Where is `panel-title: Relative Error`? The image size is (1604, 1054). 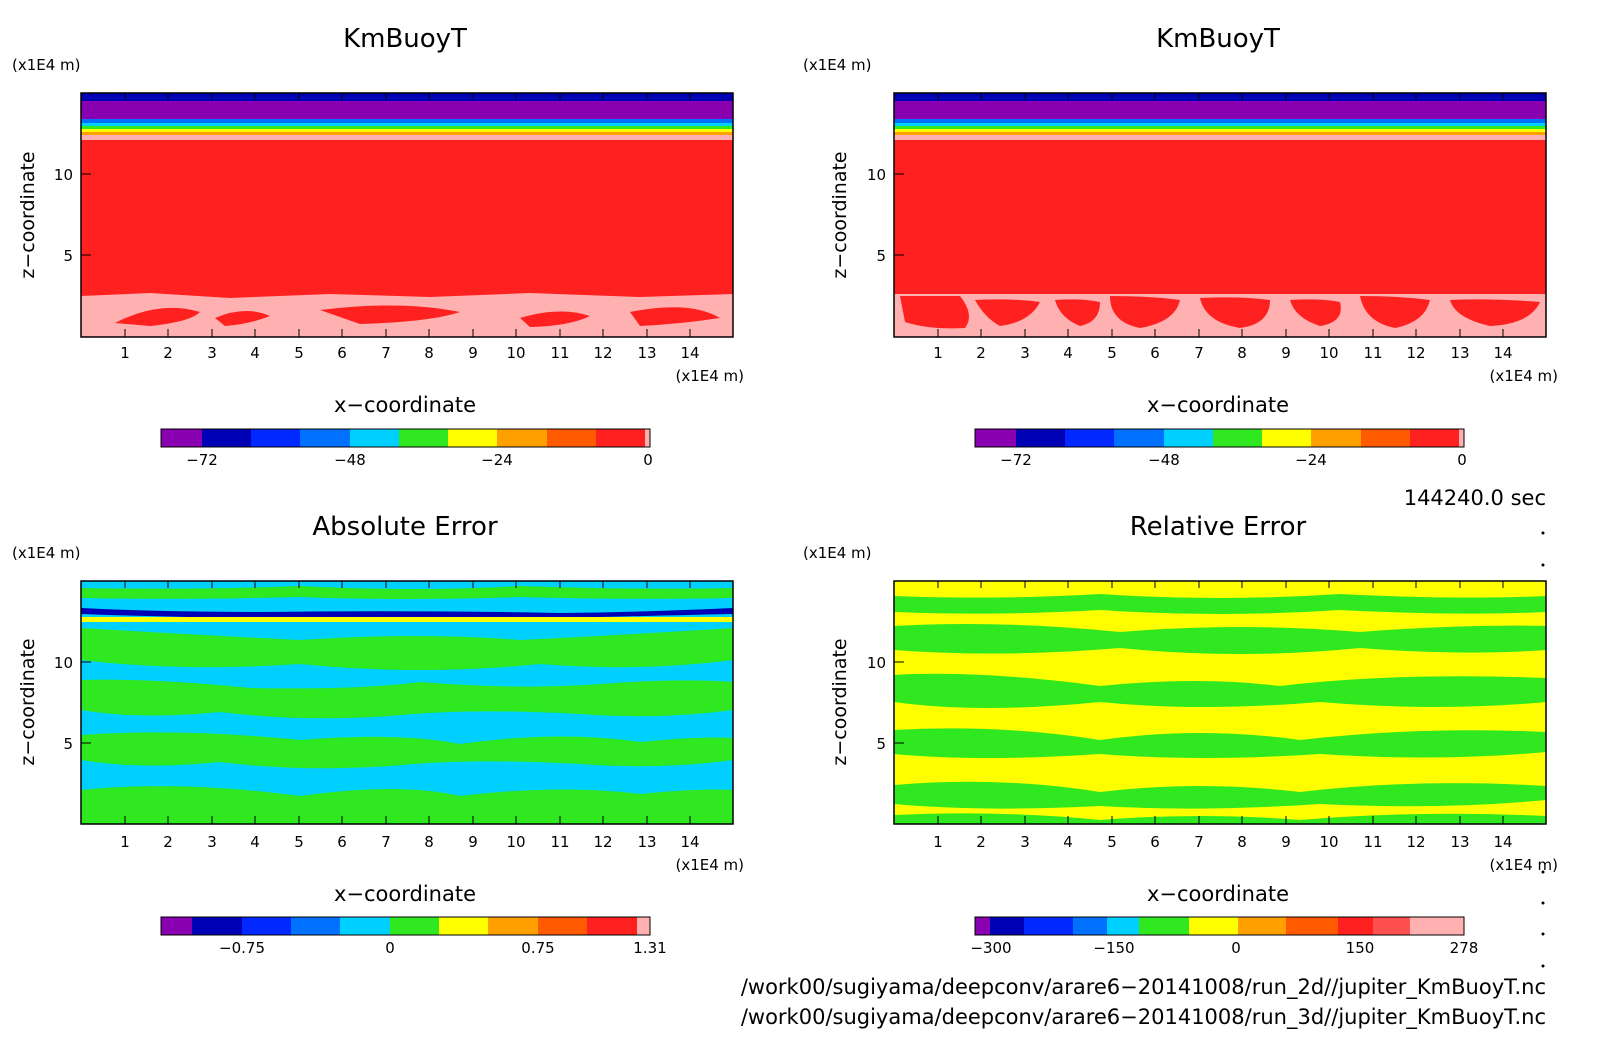 panel-title: Relative Error is located at coordinates (1218, 527).